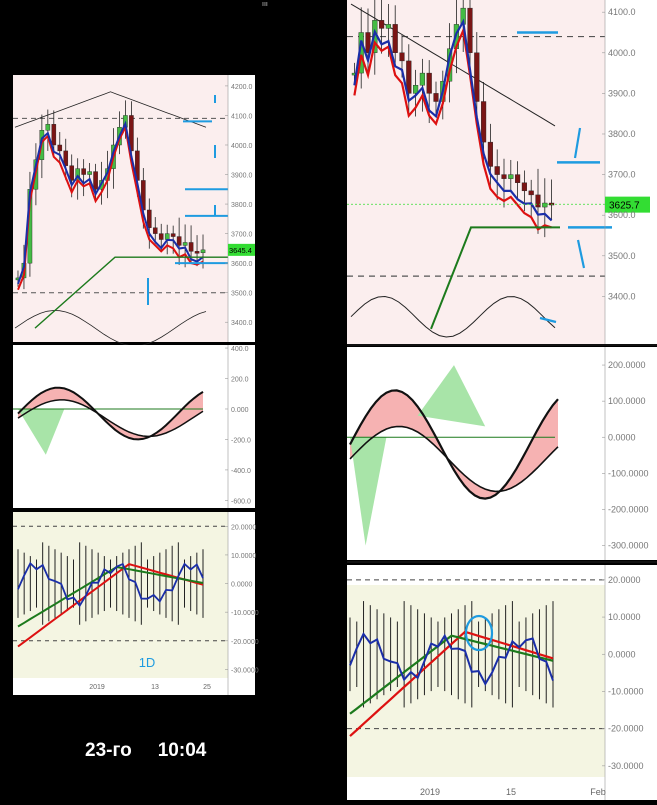 The height and width of the screenshot is (805, 657). I want to click on large-price-tick-label: 4100.0, so click(622, 12).